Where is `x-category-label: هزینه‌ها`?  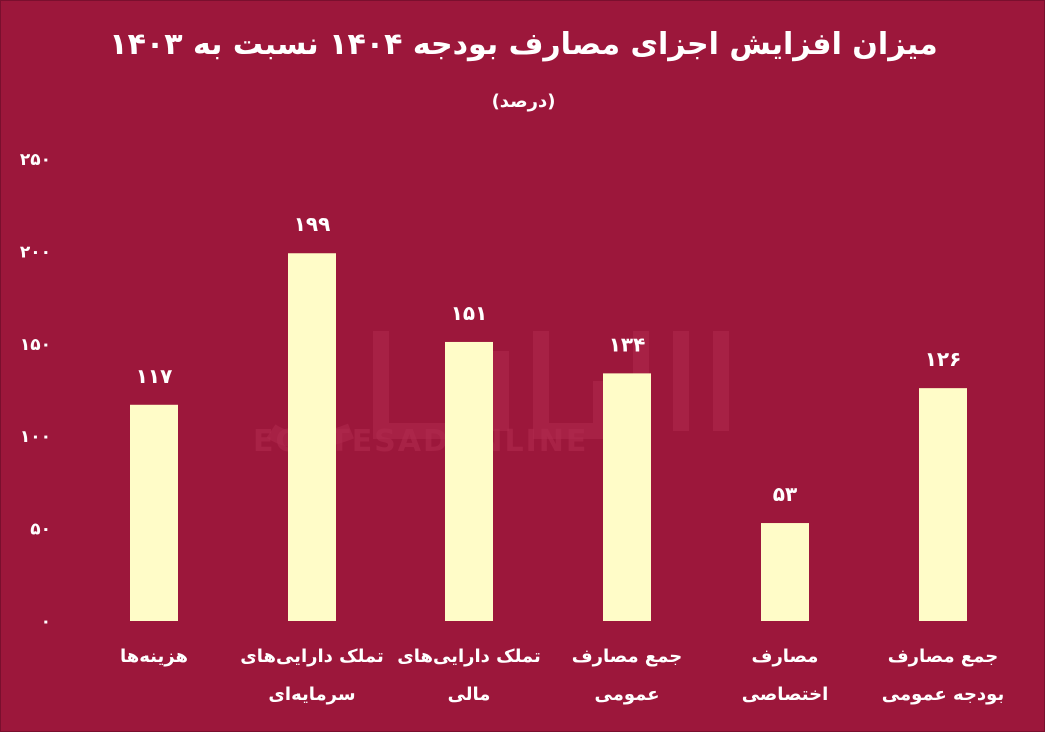 x-category-label: هزینه‌ها is located at coordinates (154, 656).